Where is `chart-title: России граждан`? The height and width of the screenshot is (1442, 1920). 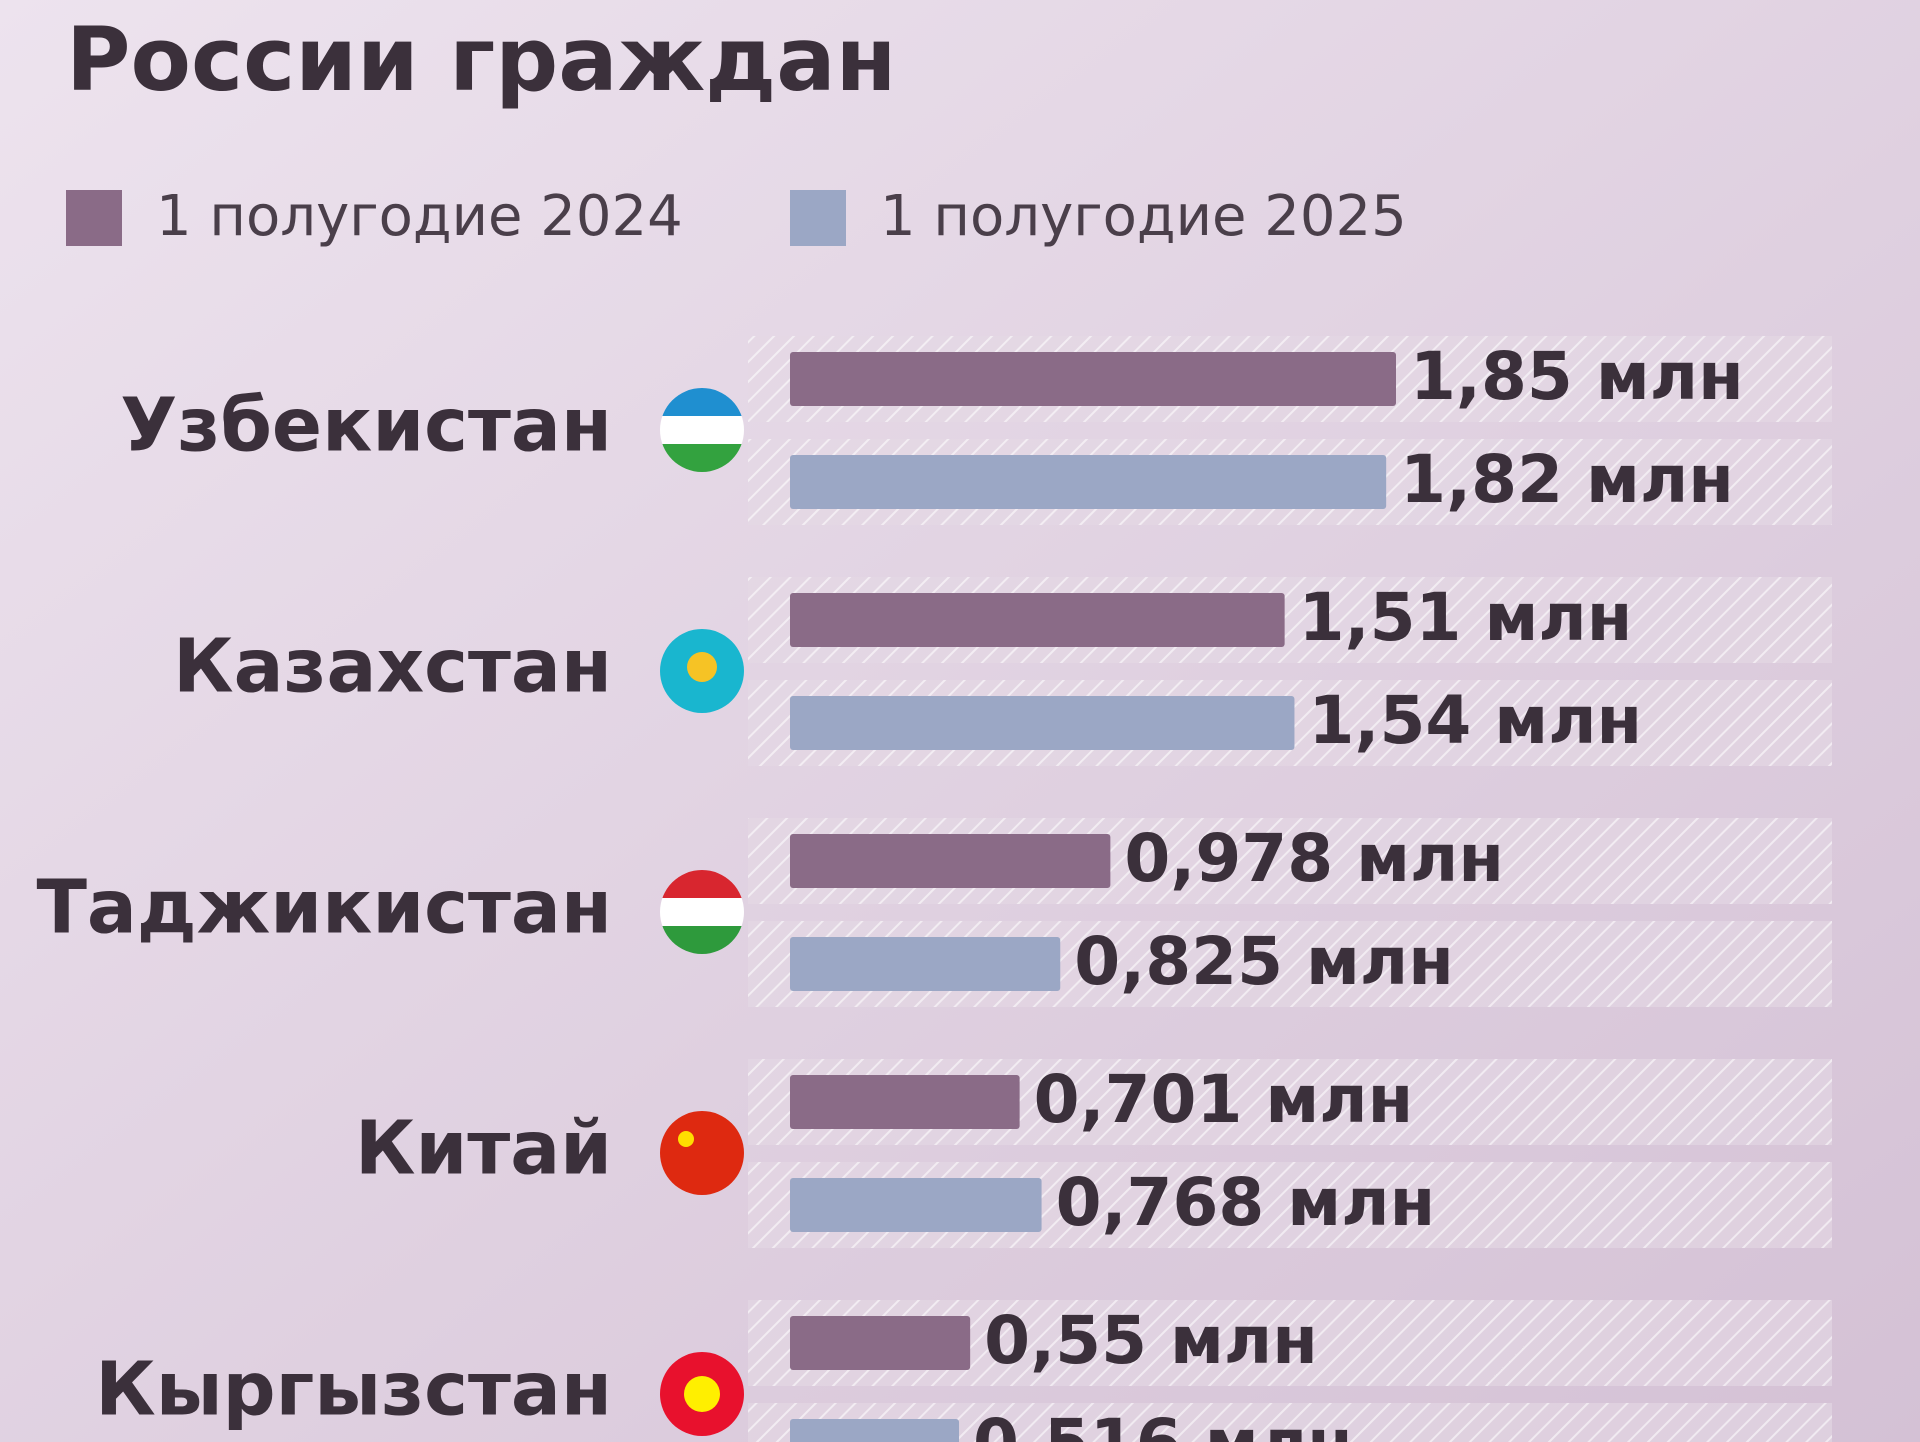 chart-title: России граждан is located at coordinates (481, 59).